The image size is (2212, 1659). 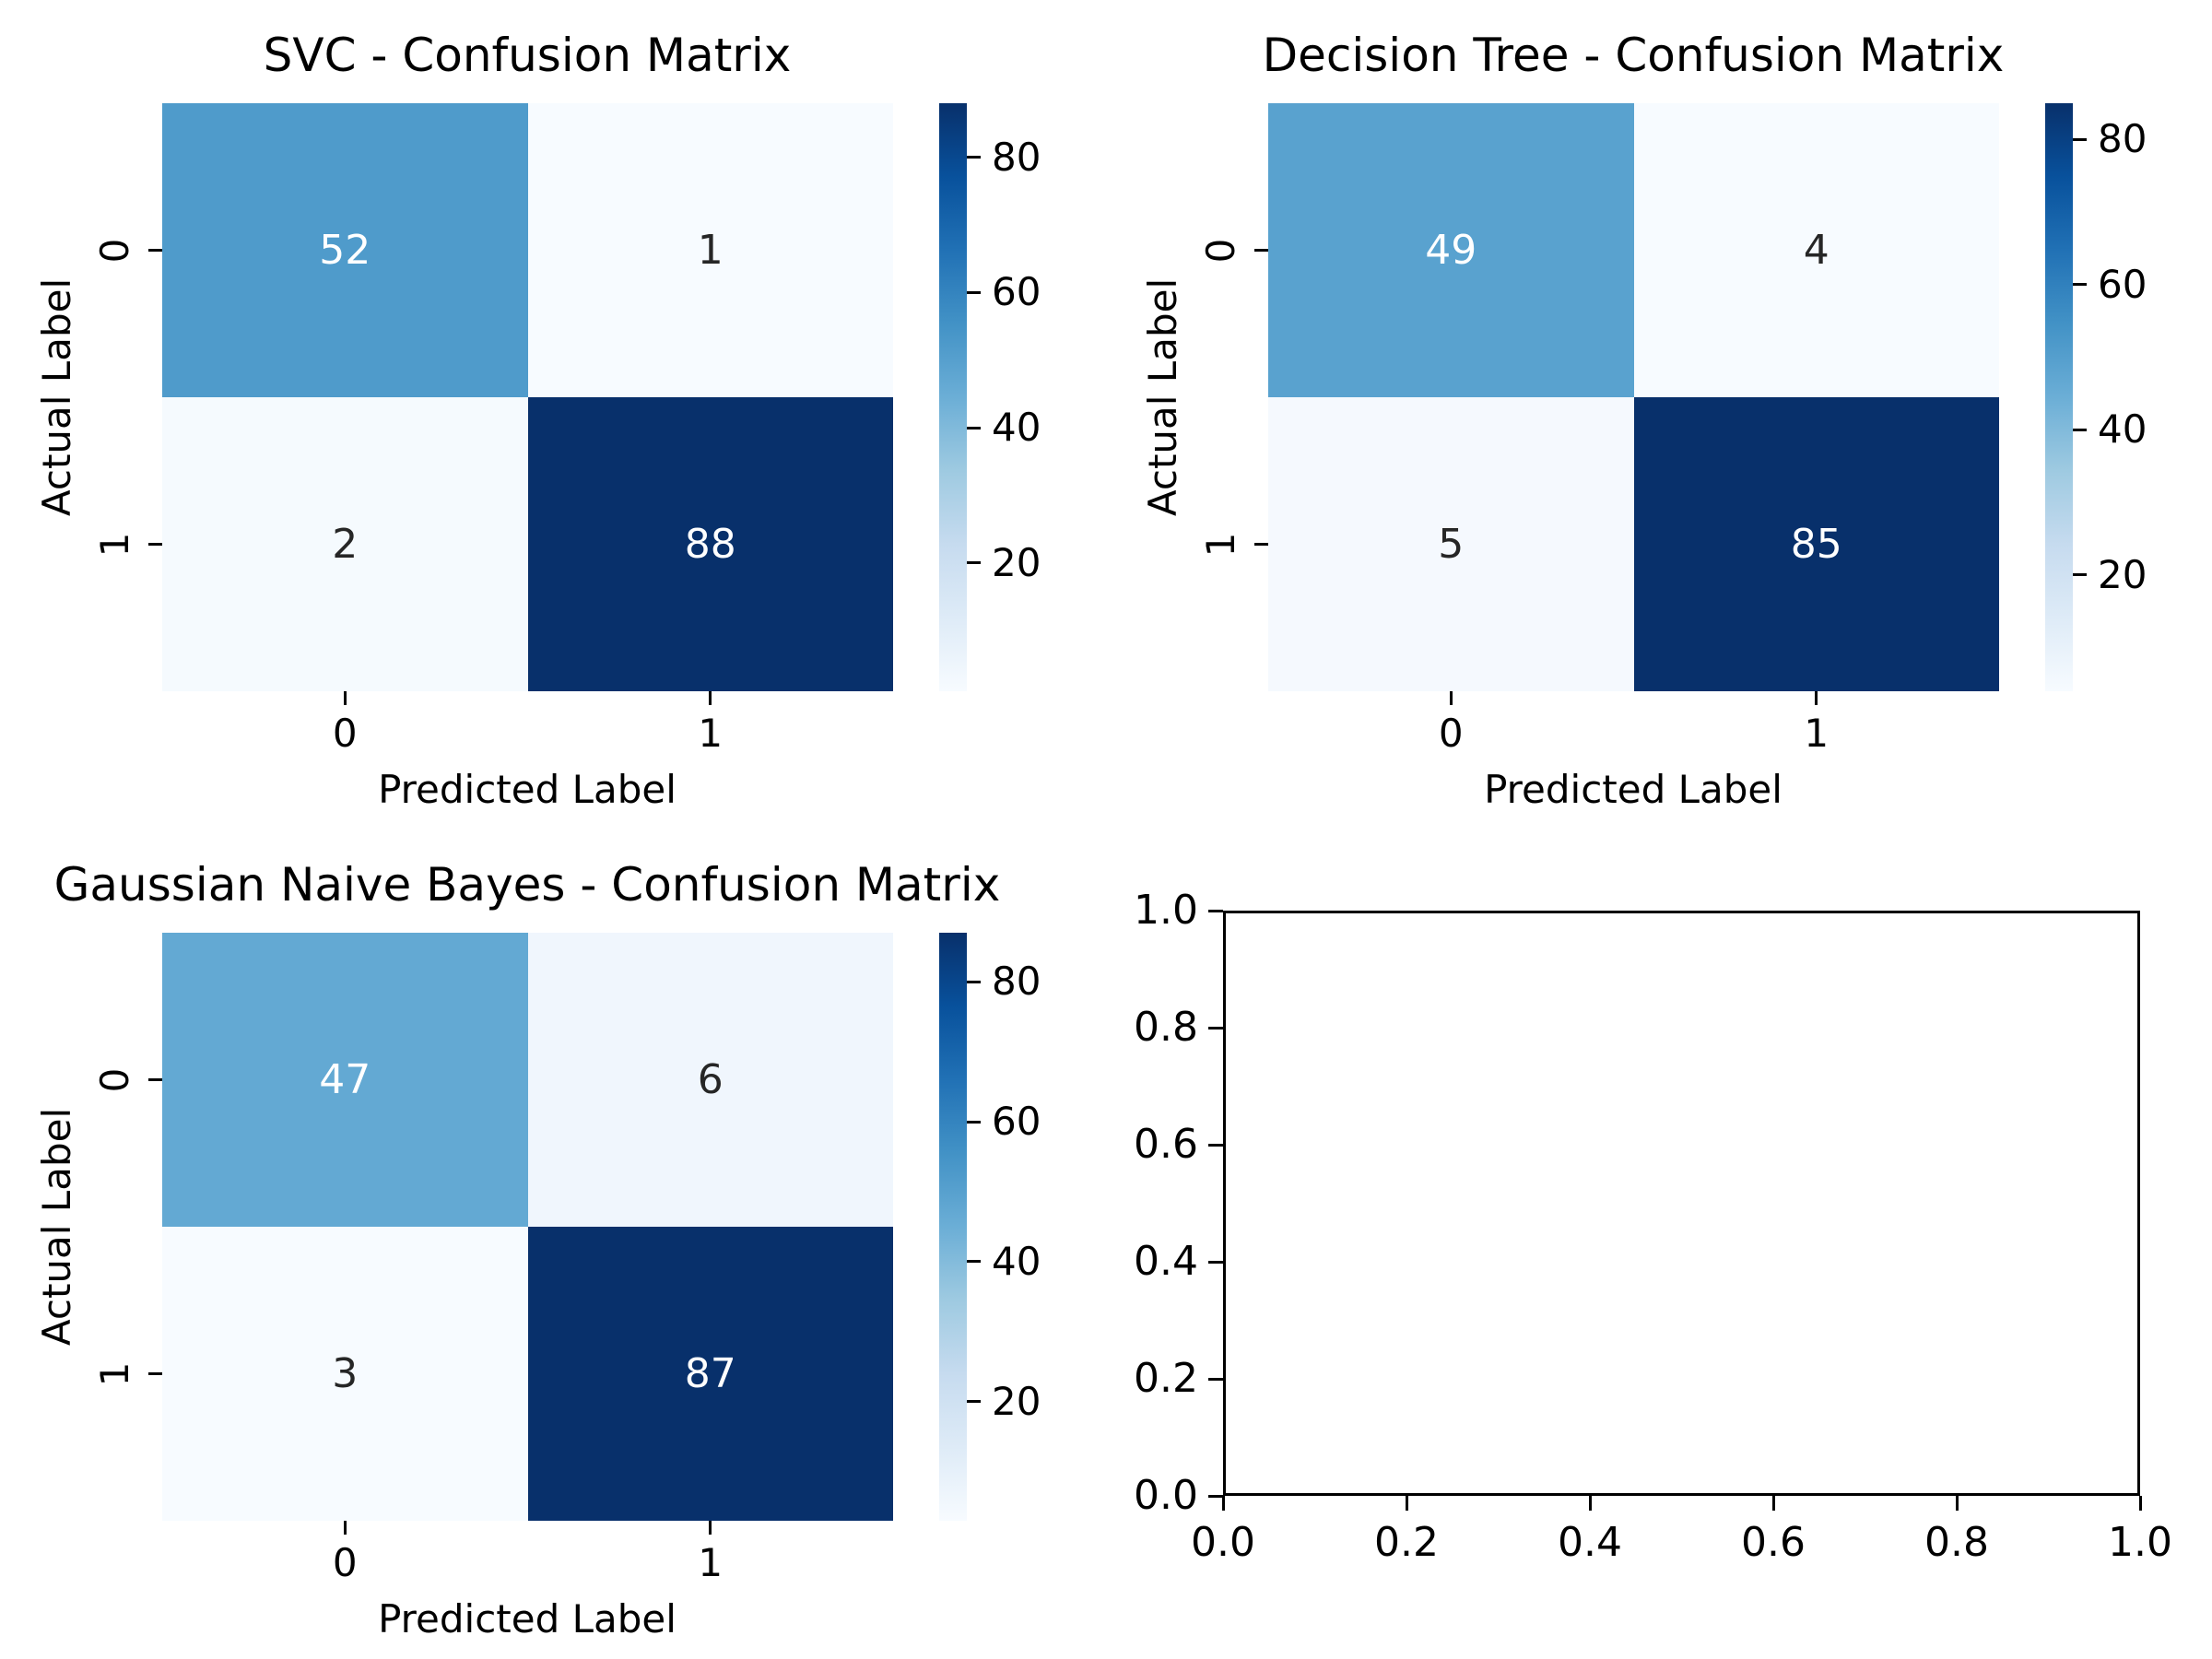 I want to click on x-tick-label: 0.4, so click(x=1590, y=1542).